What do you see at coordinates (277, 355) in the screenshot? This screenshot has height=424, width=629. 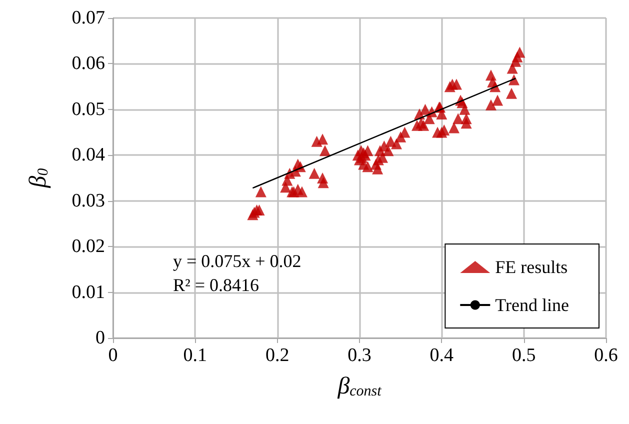 I see `x-tick-label: 0.2` at bounding box center [277, 355].